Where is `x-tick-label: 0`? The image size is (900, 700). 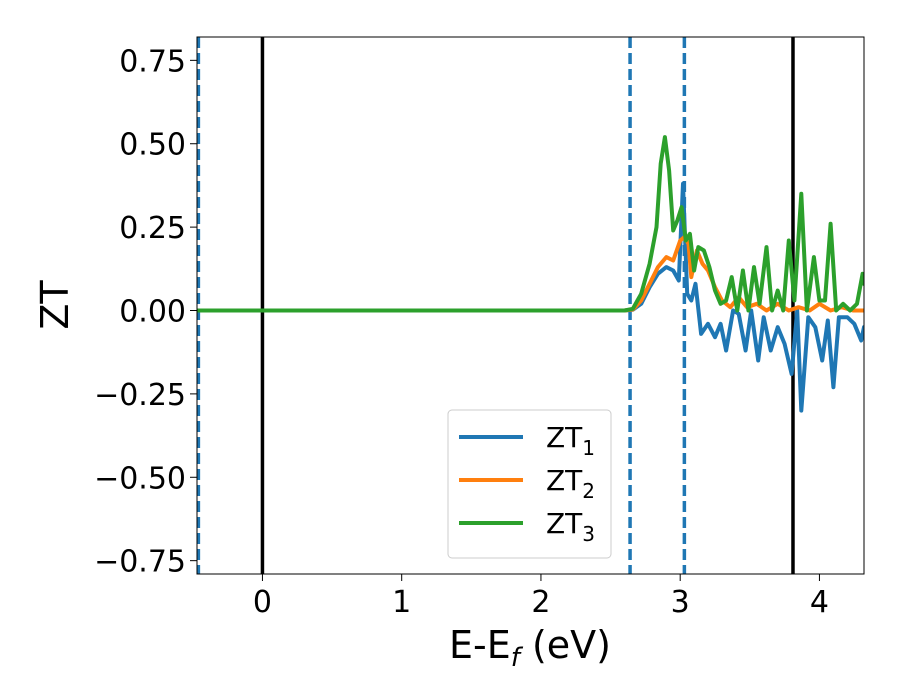 x-tick-label: 0 is located at coordinates (262, 602).